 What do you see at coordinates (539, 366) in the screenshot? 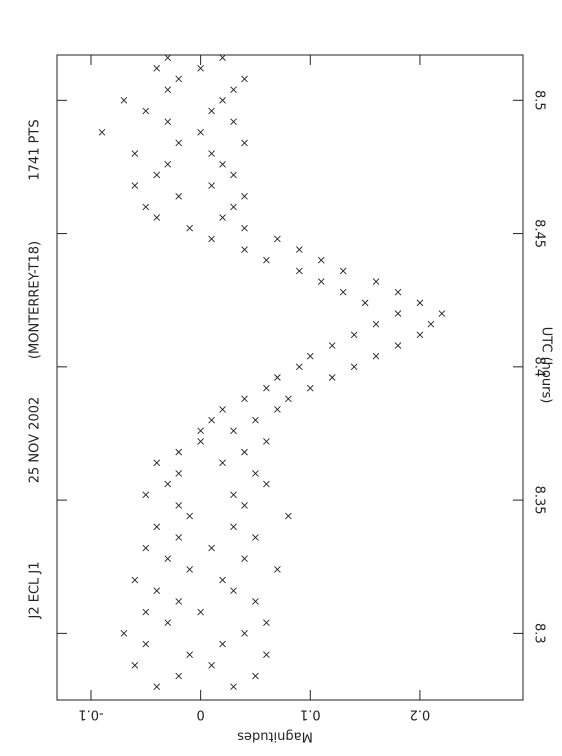
I see `x-tick-label: 8.4` at bounding box center [539, 366].